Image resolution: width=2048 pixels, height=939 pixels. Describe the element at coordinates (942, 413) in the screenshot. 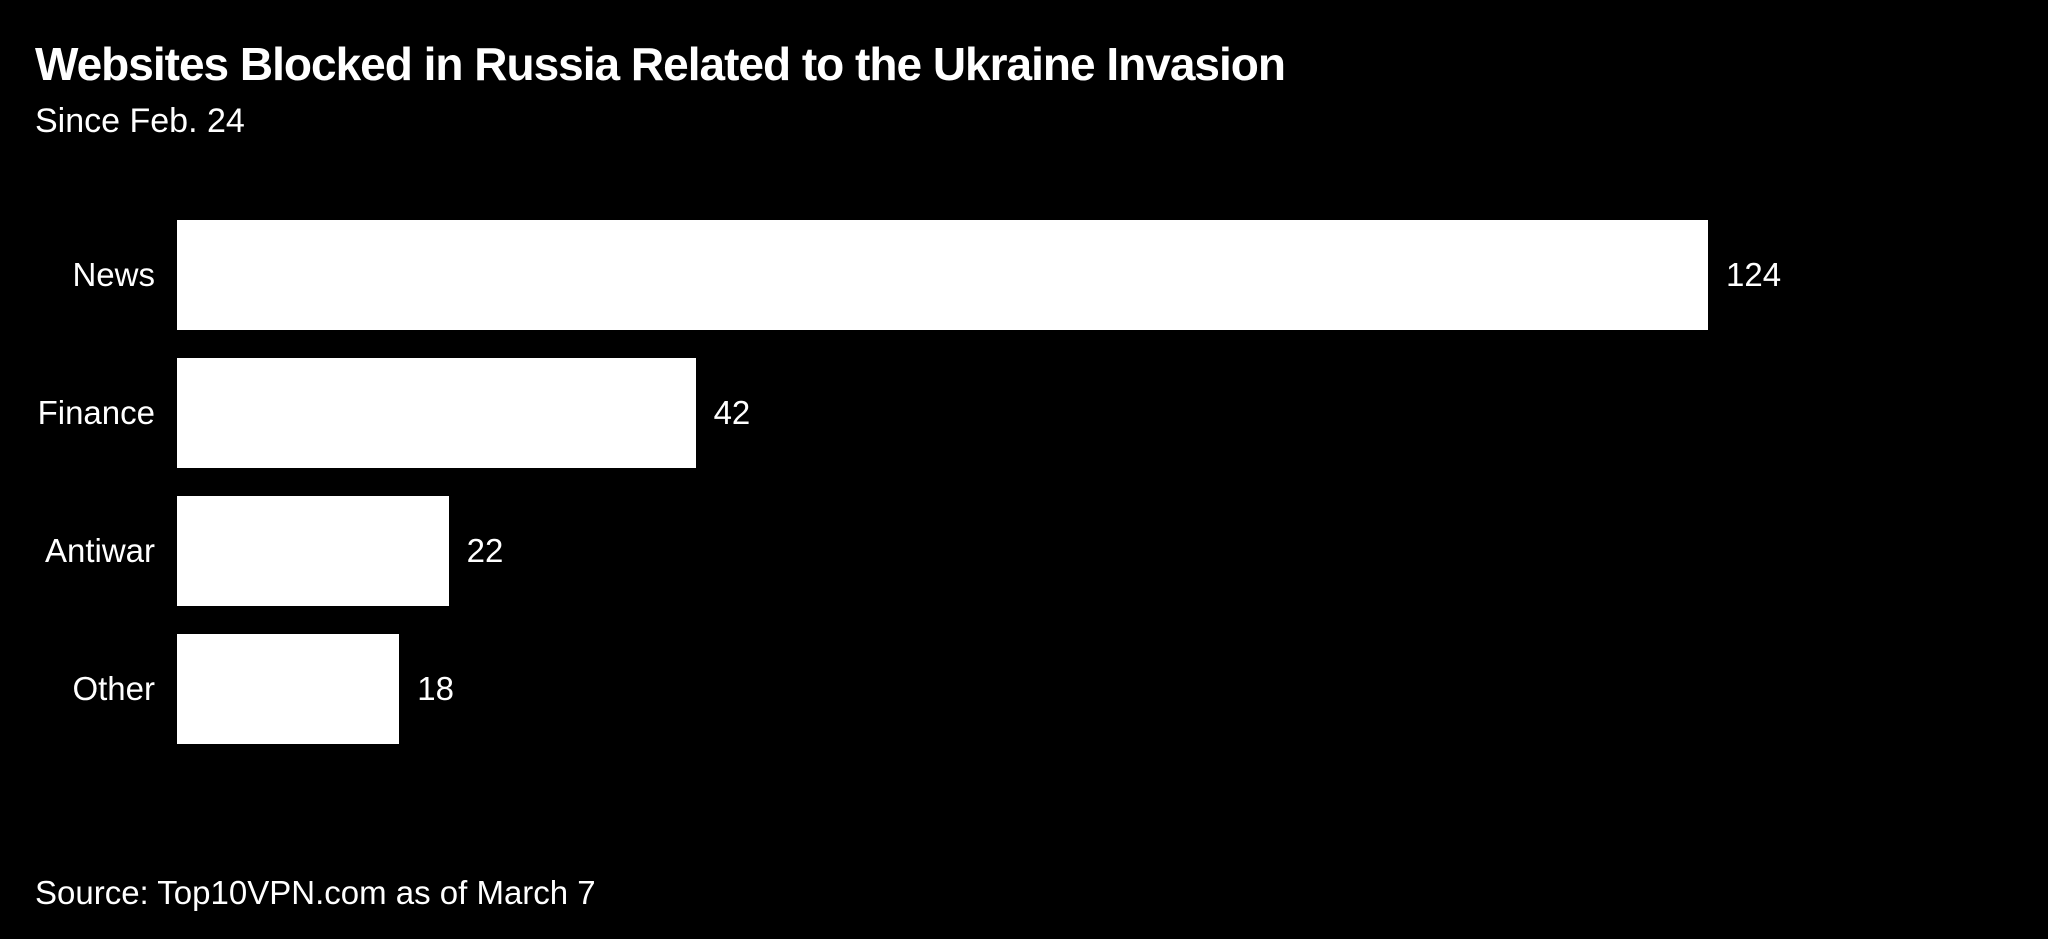

I see `bar-track: 42` at that location.